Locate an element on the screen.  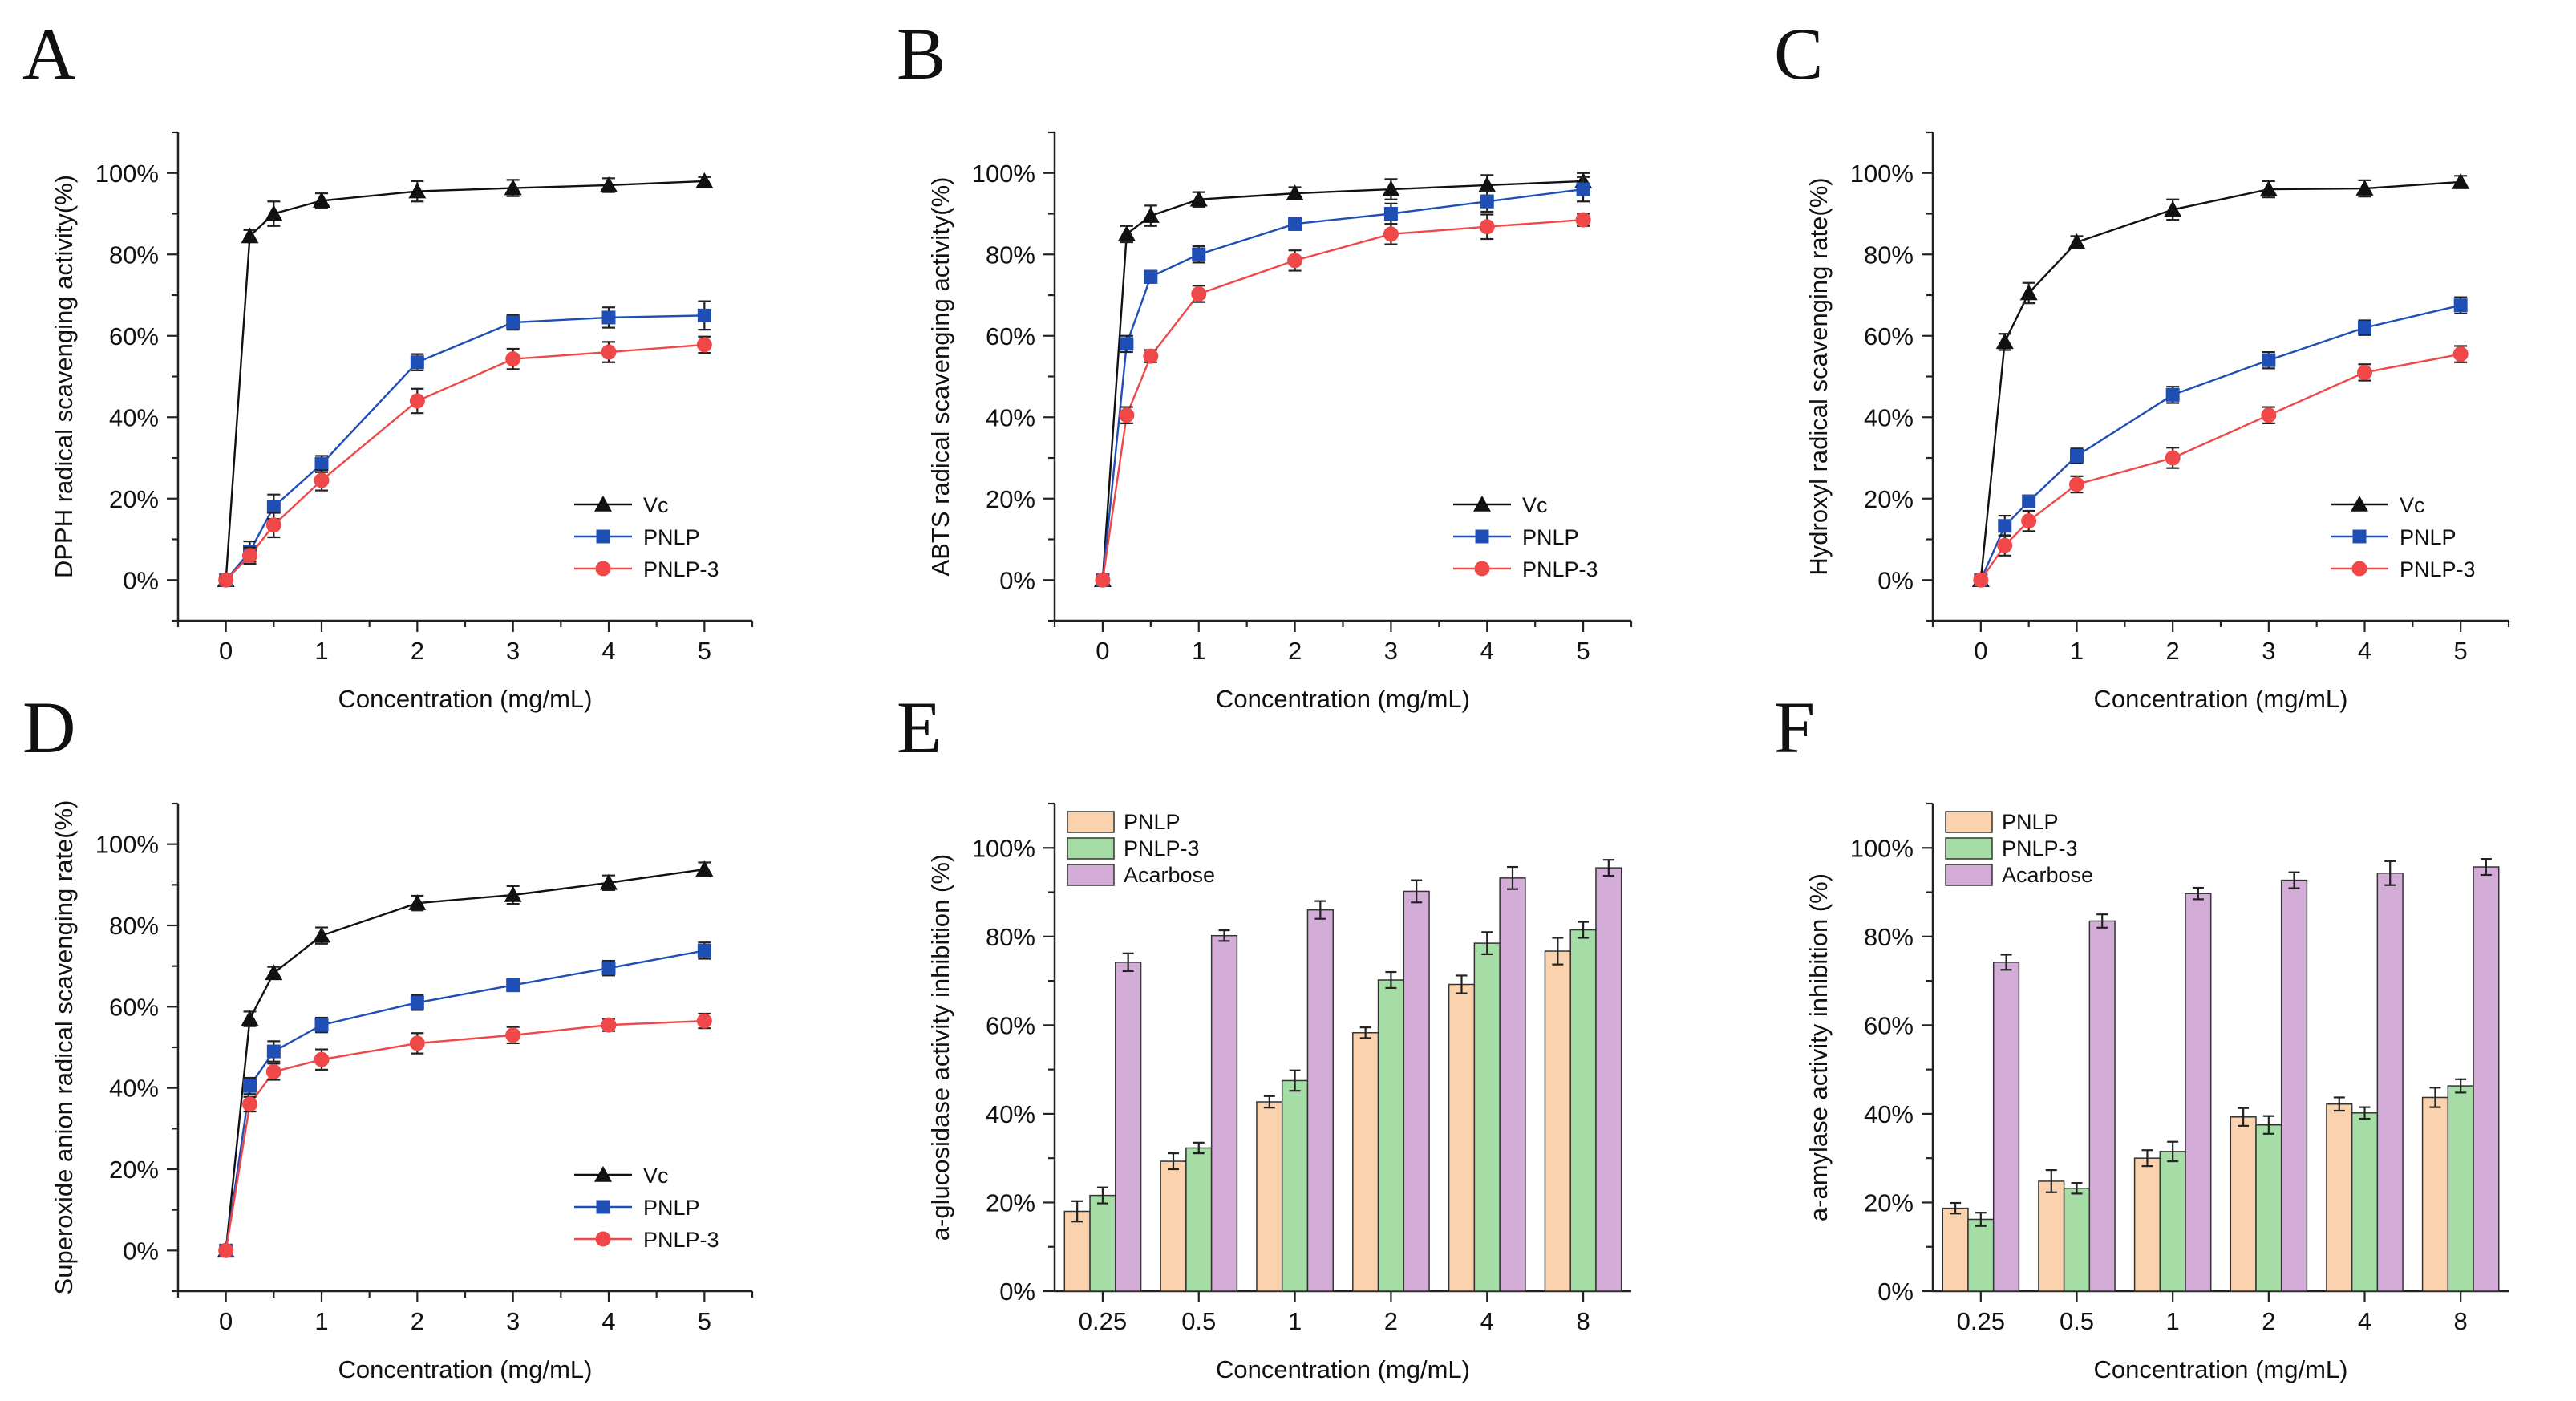
series-PNLP is located at coordinates (1343, 381).